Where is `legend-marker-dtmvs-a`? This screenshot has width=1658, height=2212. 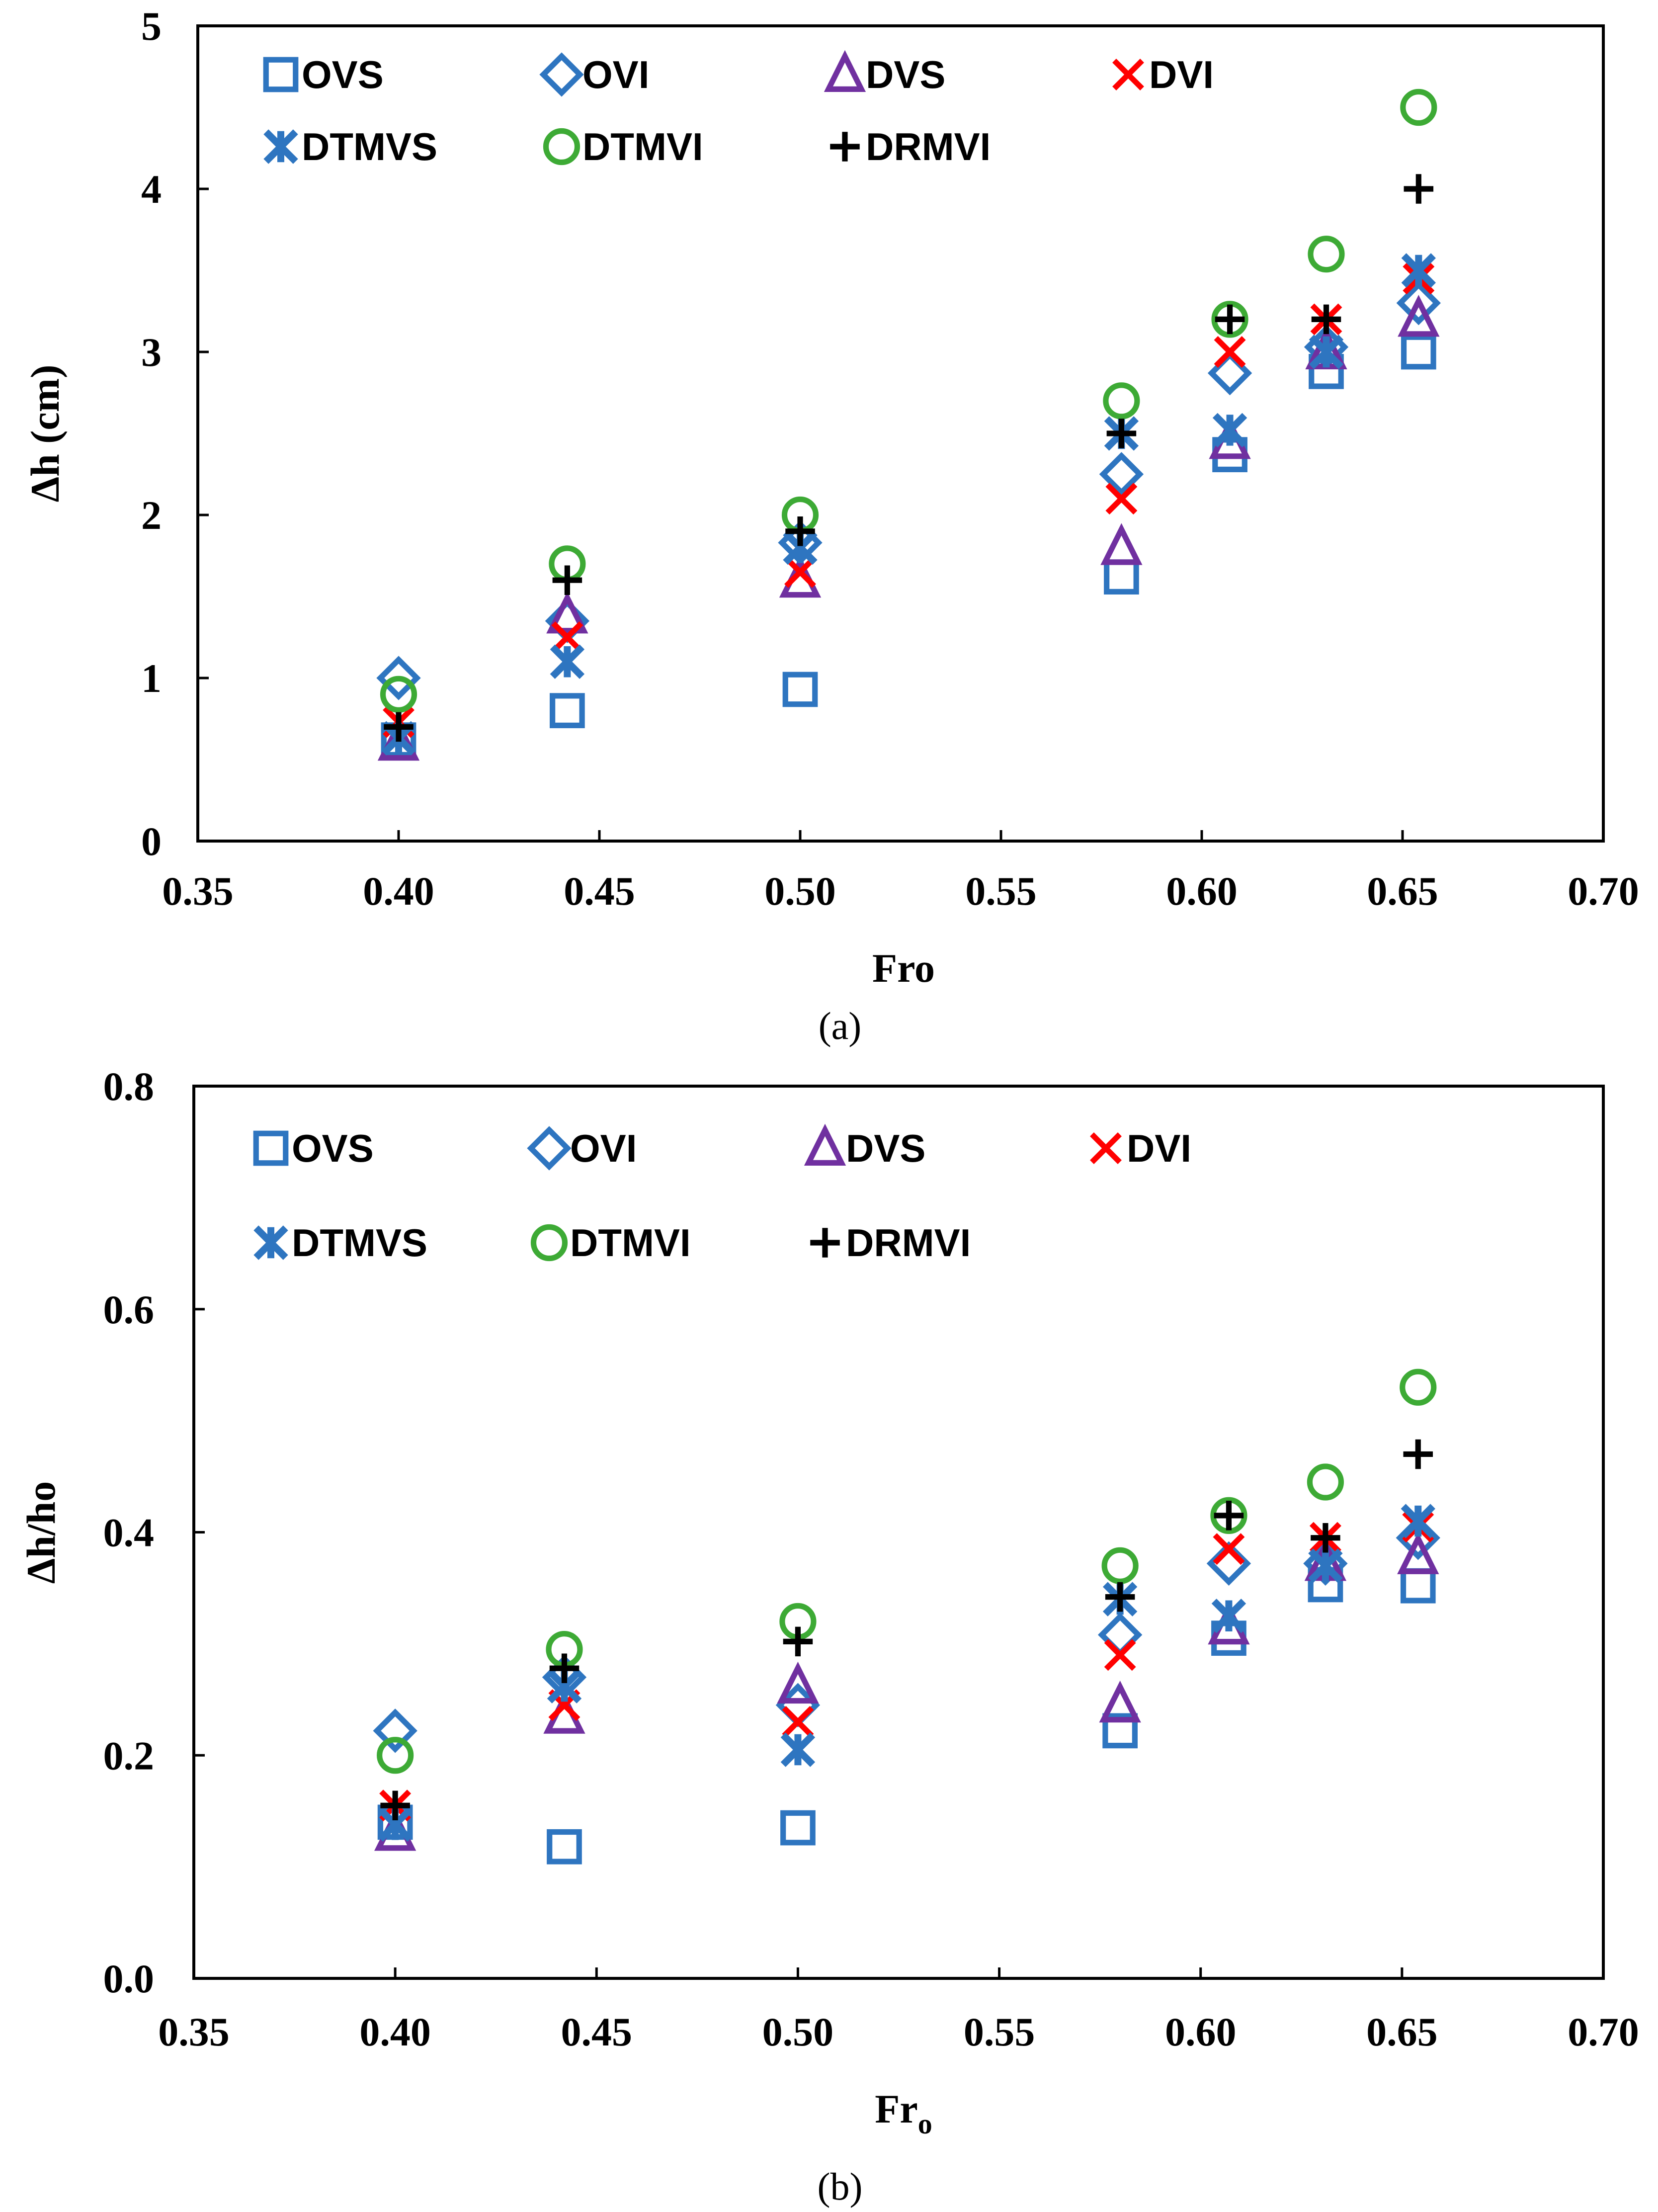 legend-marker-dtmvs-a is located at coordinates (280, 146).